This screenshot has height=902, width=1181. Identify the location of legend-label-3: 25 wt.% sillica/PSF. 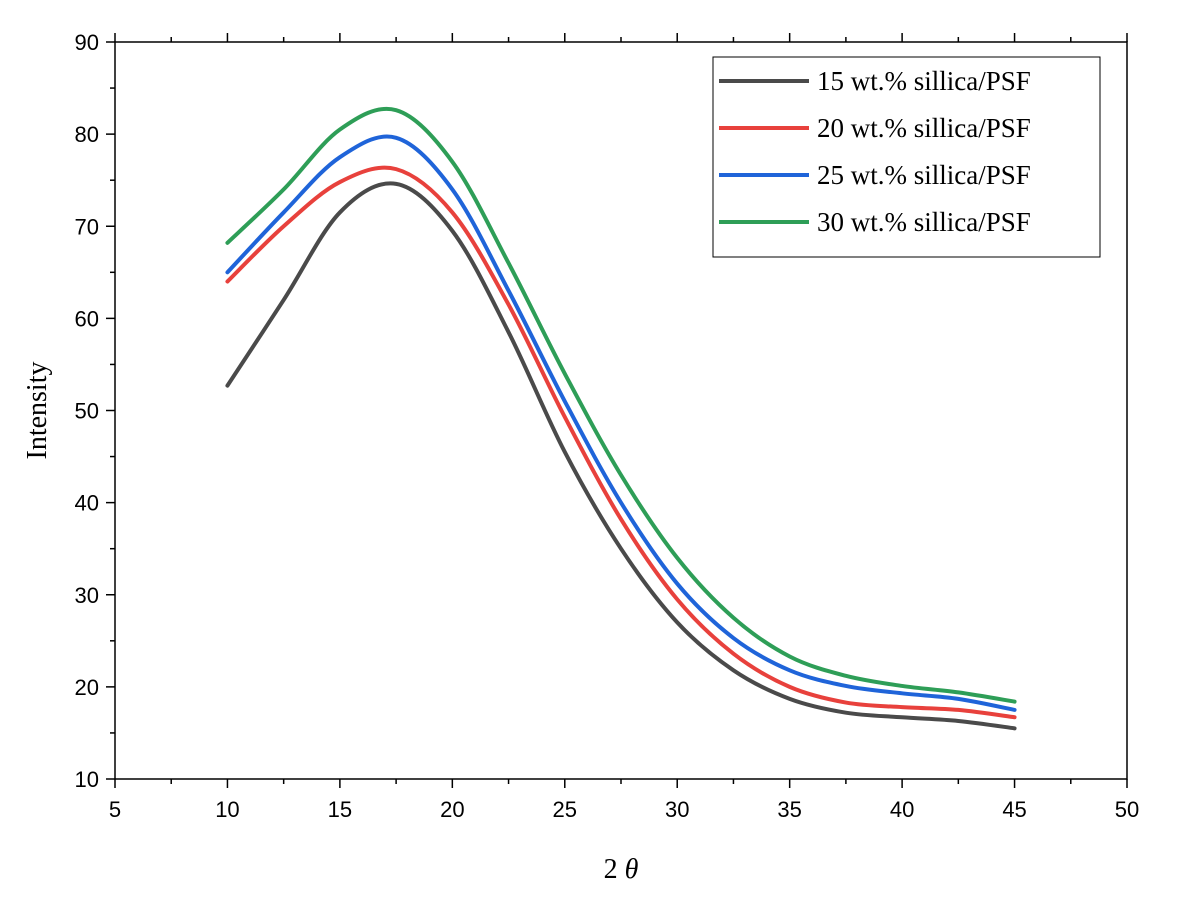
(924, 175).